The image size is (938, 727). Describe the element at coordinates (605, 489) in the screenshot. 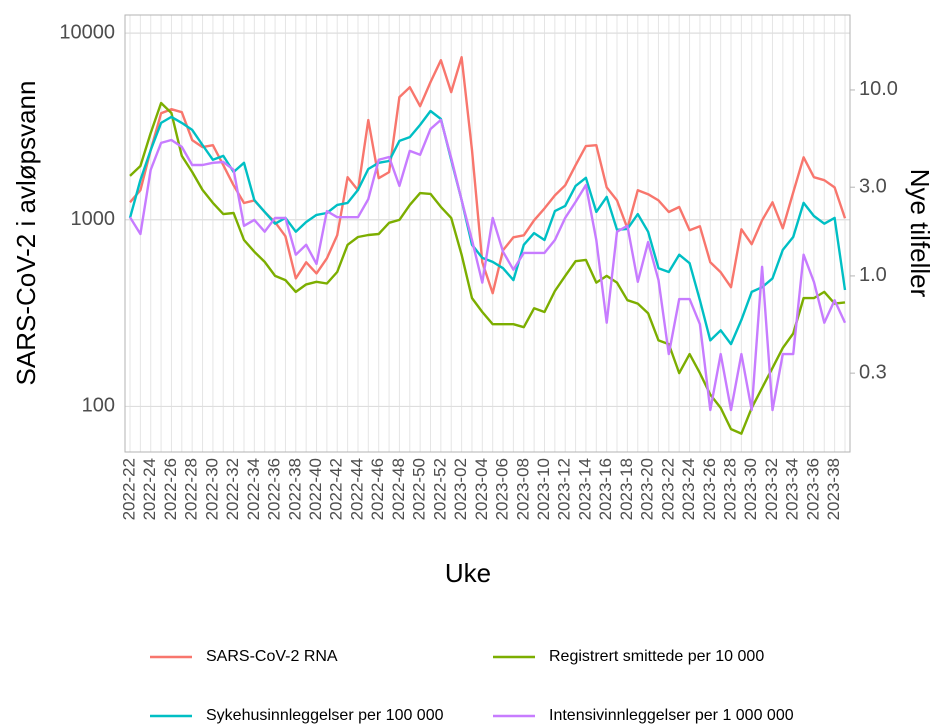

I see `x-tick-label: 2023-16` at that location.